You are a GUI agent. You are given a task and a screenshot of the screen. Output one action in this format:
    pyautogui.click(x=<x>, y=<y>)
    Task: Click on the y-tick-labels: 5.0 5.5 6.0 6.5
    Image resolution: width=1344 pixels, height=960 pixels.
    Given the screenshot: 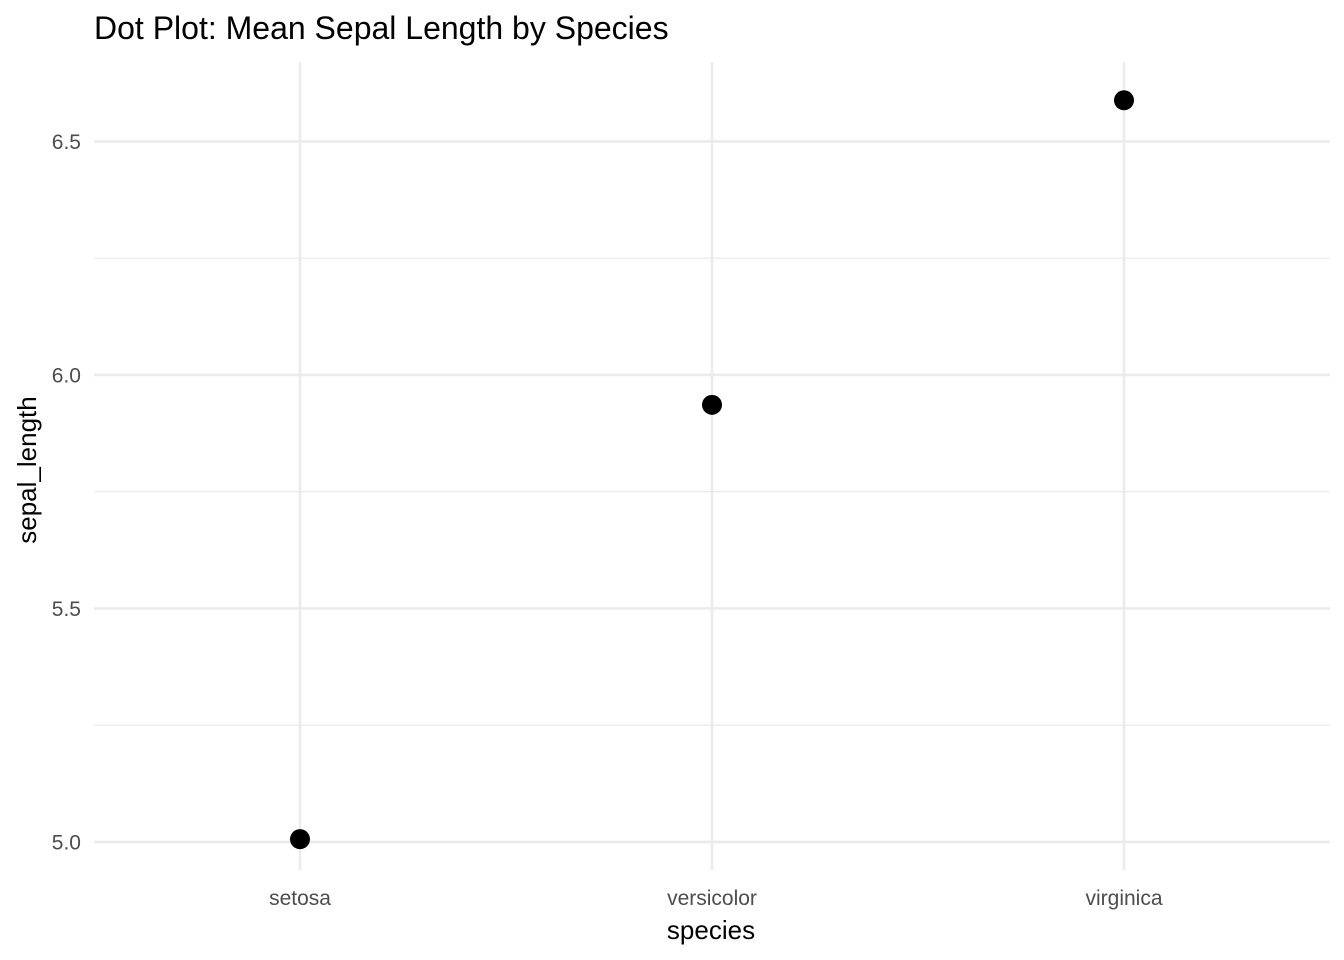 What is the action you would take?
    pyautogui.click(x=66, y=493)
    